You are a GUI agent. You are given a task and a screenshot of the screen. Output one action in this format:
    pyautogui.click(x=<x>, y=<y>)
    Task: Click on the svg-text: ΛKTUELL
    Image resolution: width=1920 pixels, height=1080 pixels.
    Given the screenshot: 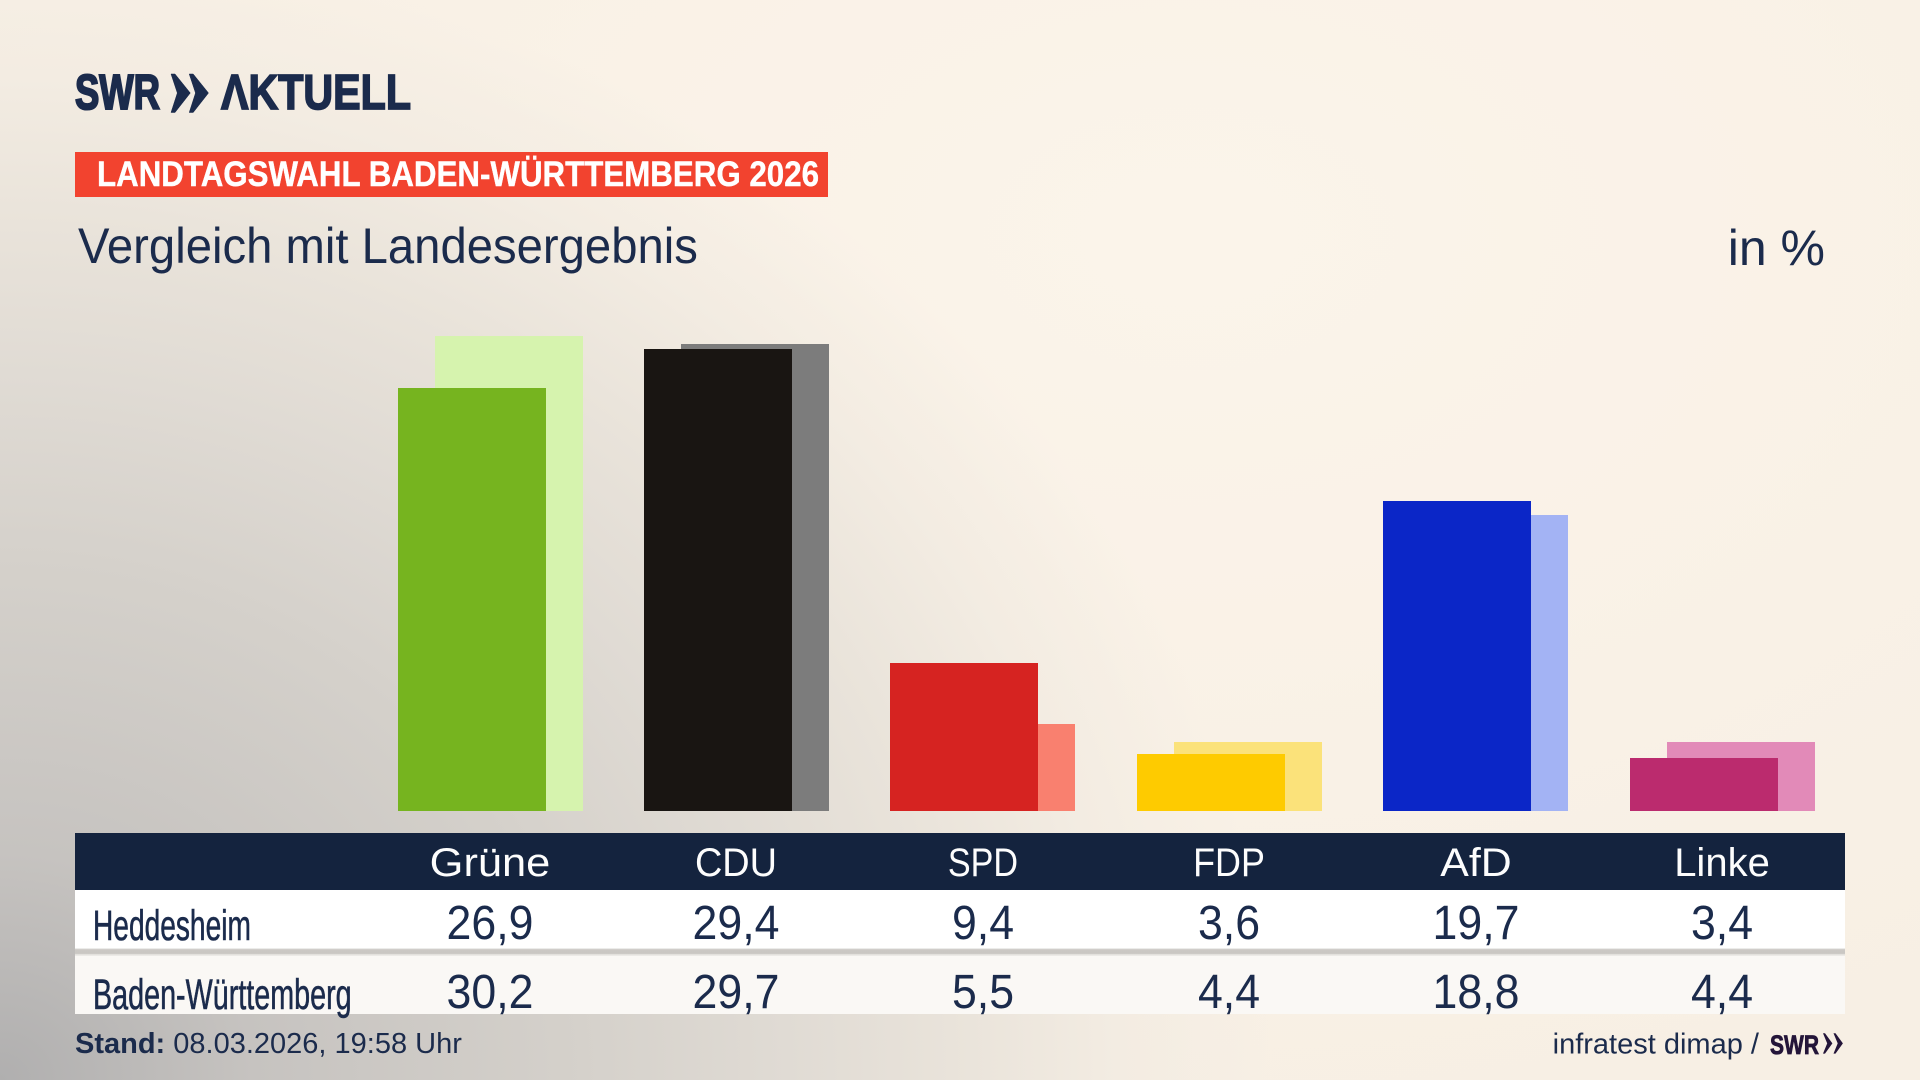 What is the action you would take?
    pyautogui.click(x=316, y=94)
    